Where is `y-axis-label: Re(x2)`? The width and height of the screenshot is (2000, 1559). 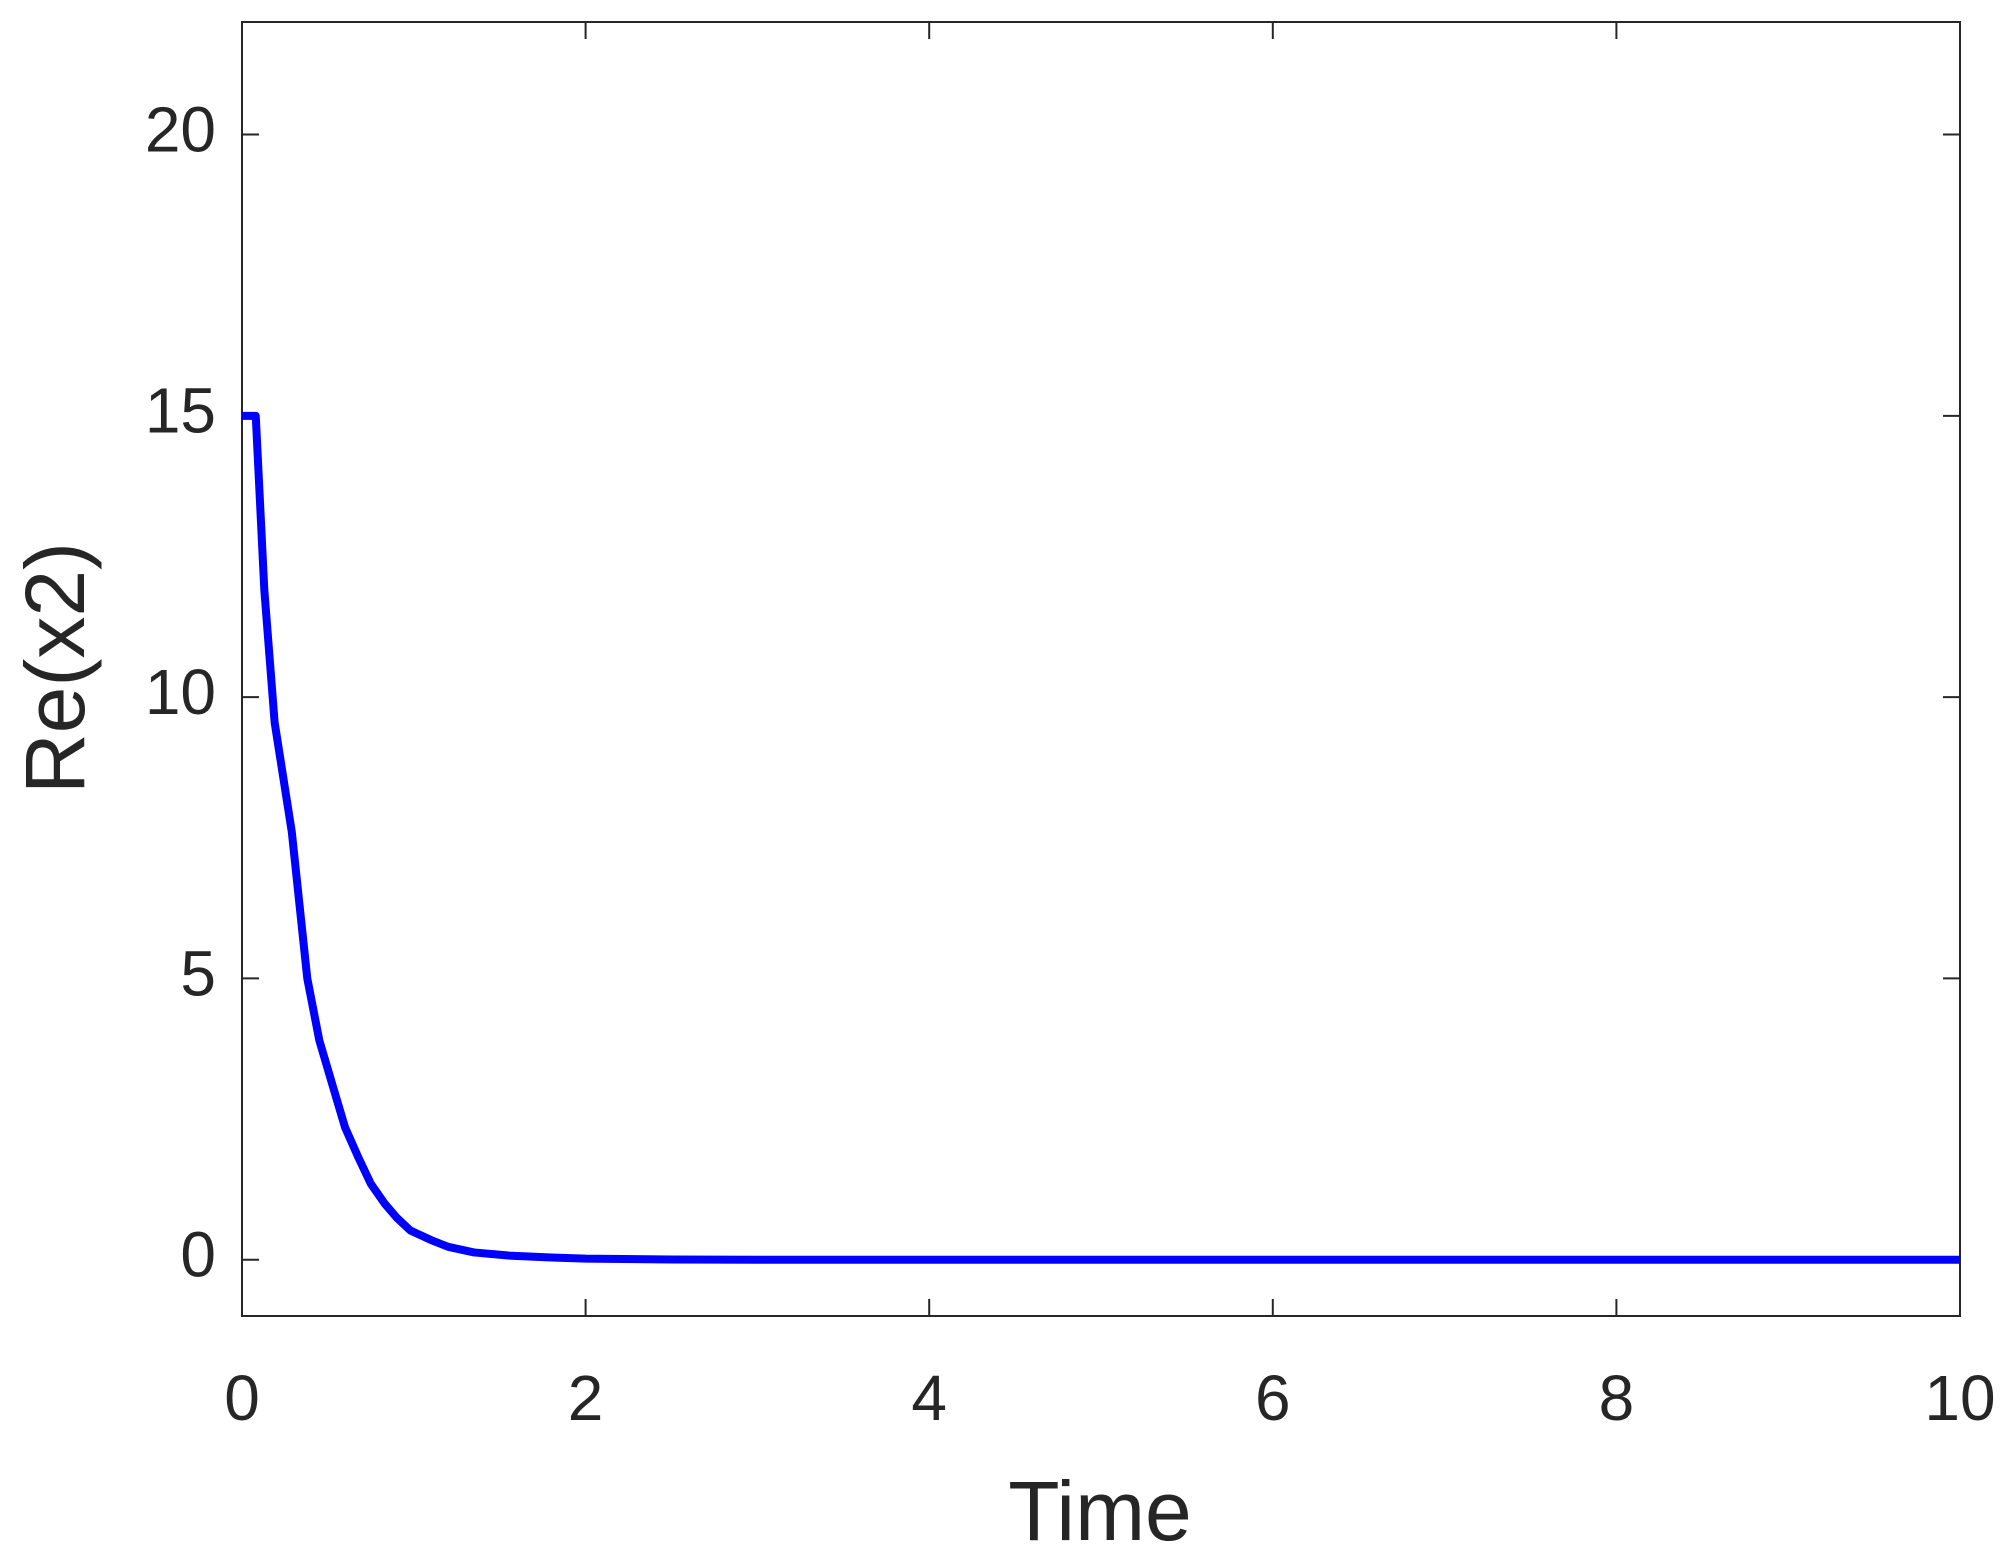
y-axis-label: Re(x2) is located at coordinates (55, 668).